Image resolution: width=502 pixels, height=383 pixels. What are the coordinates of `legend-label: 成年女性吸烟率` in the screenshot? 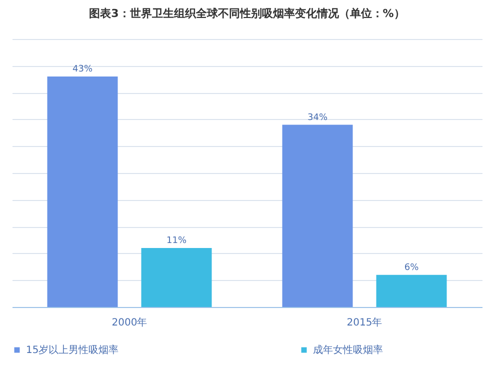 It's located at (348, 350).